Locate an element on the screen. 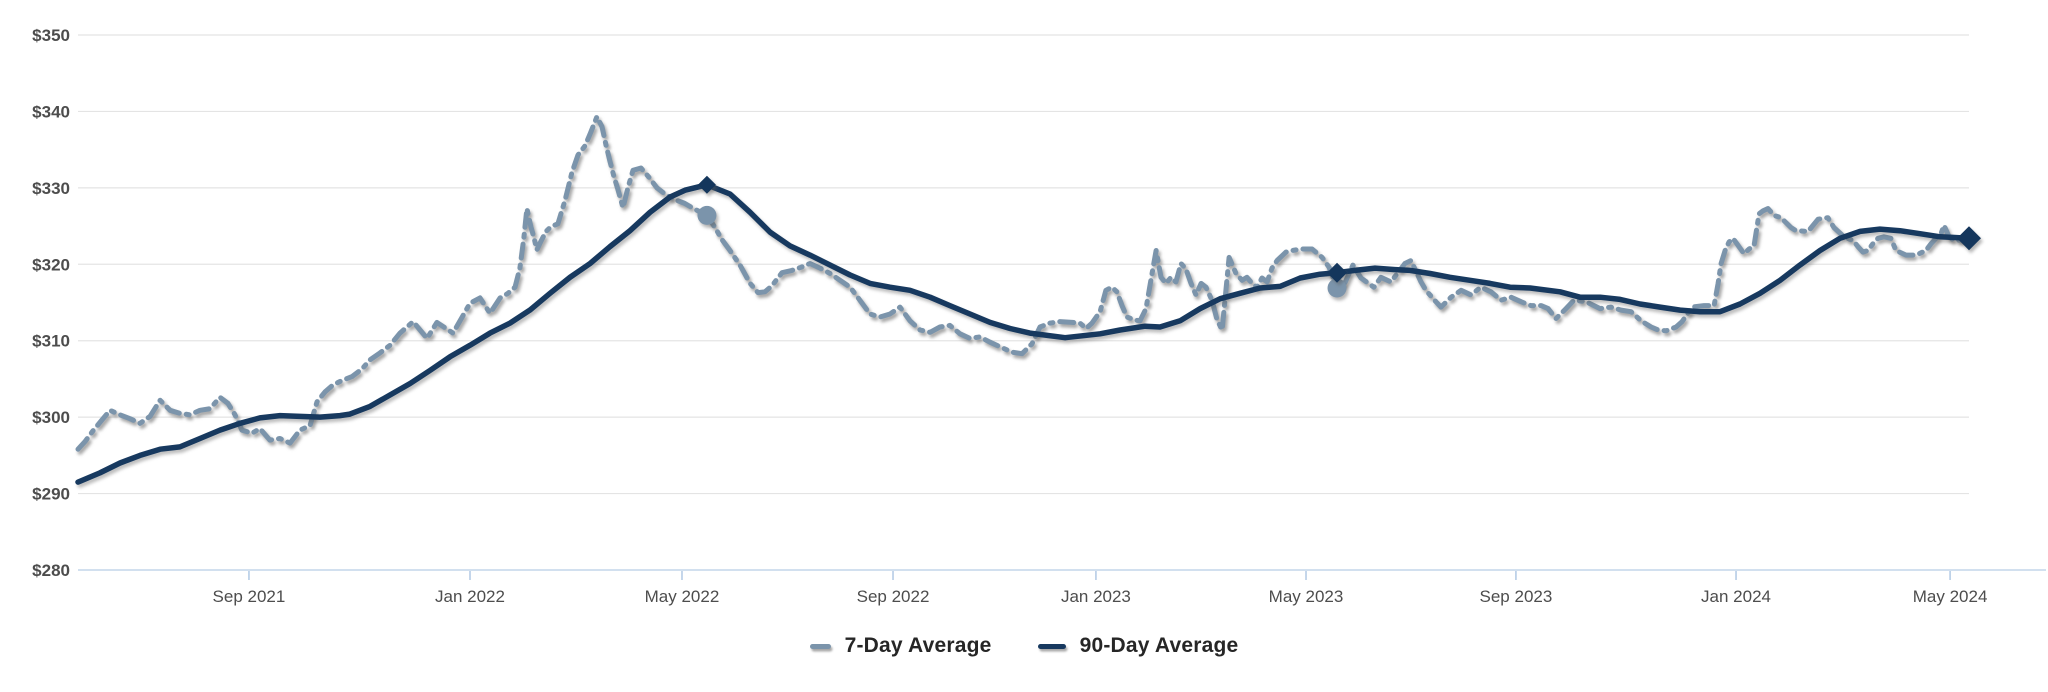  x-axis-label: May 2023 is located at coordinates (1306, 596).